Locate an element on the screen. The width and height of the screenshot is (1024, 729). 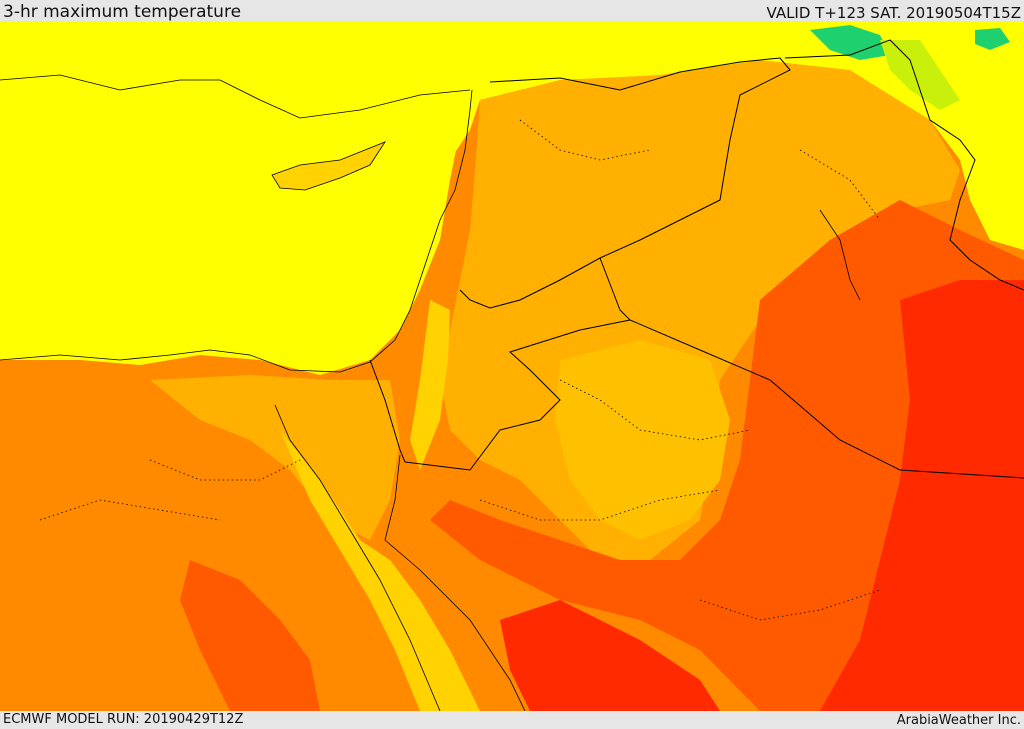
temp-zone-sinai is located at coordinates (275, 457).